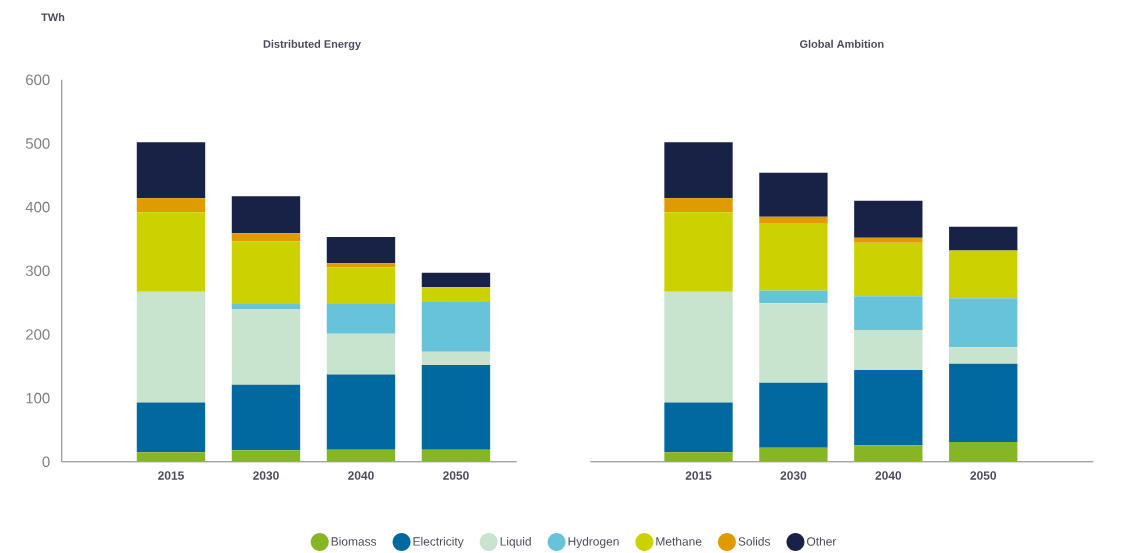  I want to click on y-axis-title: TWh, so click(53, 17).